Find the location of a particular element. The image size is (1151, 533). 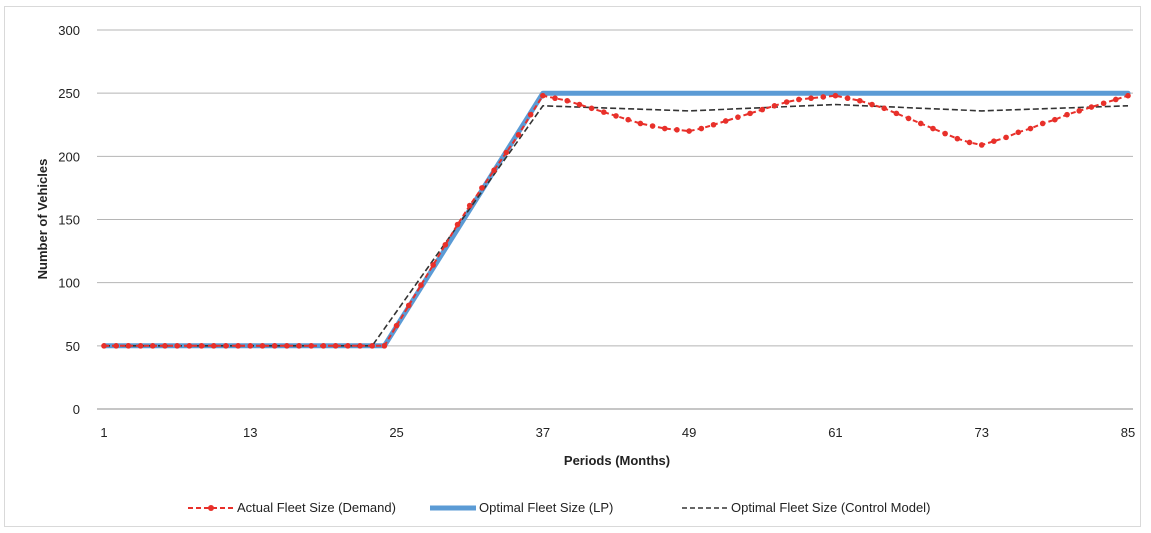

x-tick-label: 61 is located at coordinates (835, 432).